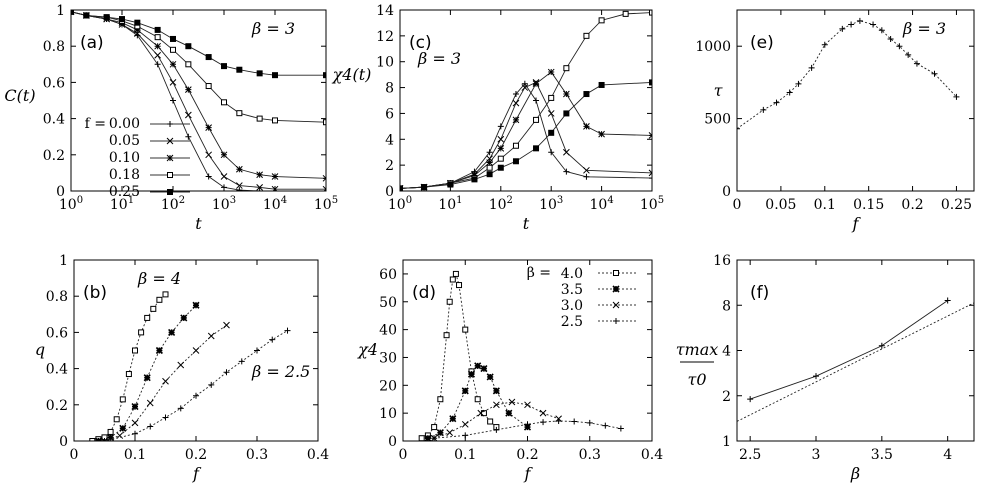 Image resolution: width=981 pixels, height=491 pixels. What do you see at coordinates (719, 90) in the screenshot?
I see `y-axis-label: τ` at bounding box center [719, 90].